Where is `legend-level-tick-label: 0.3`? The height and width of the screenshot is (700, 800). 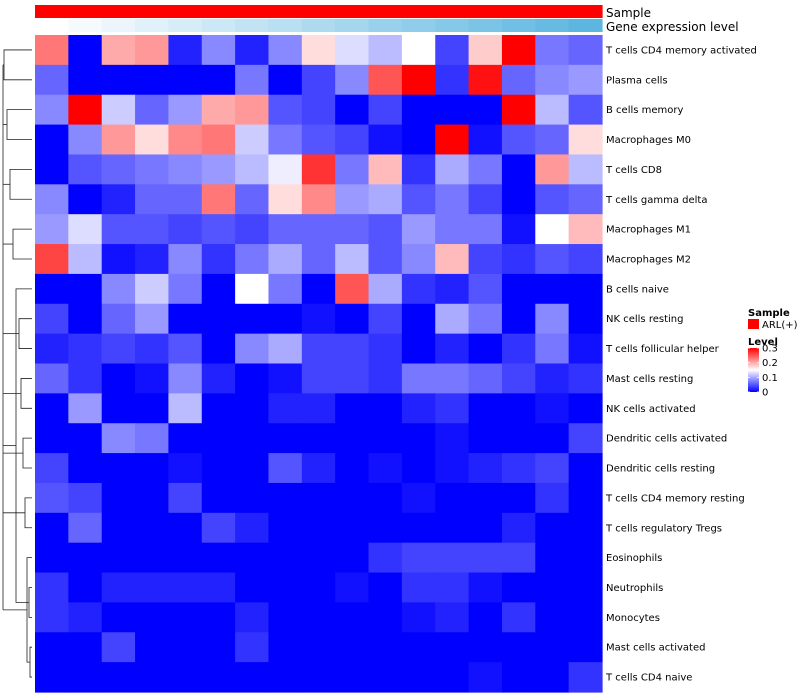
legend-level-tick-label: 0.3 is located at coordinates (770, 349).